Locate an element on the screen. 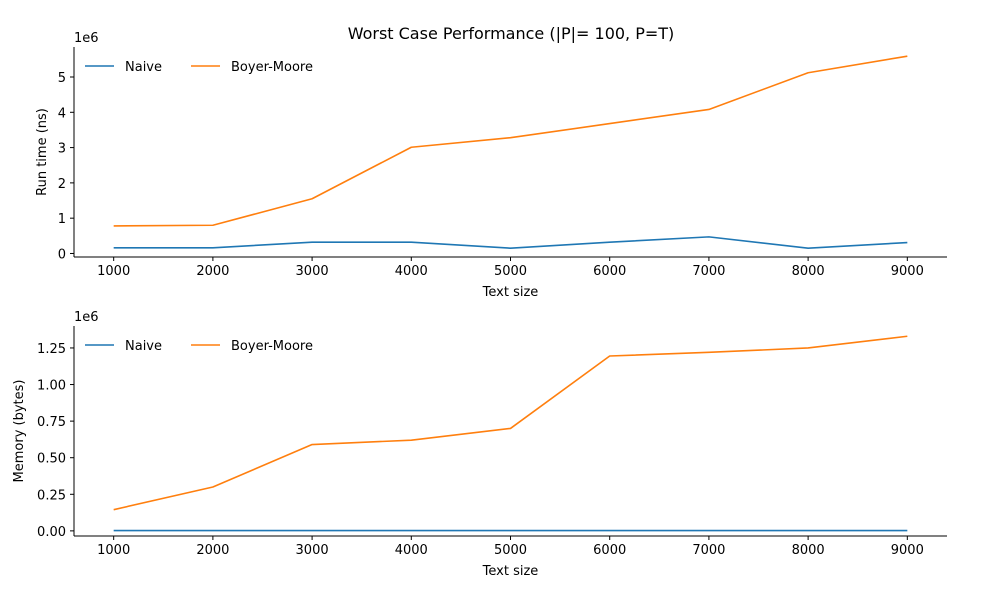 Image resolution: width=1000 pixels, height=600 pixels. chart-title: Worst Case Performance (|P|= 100, P=T) is located at coordinates (511, 33).